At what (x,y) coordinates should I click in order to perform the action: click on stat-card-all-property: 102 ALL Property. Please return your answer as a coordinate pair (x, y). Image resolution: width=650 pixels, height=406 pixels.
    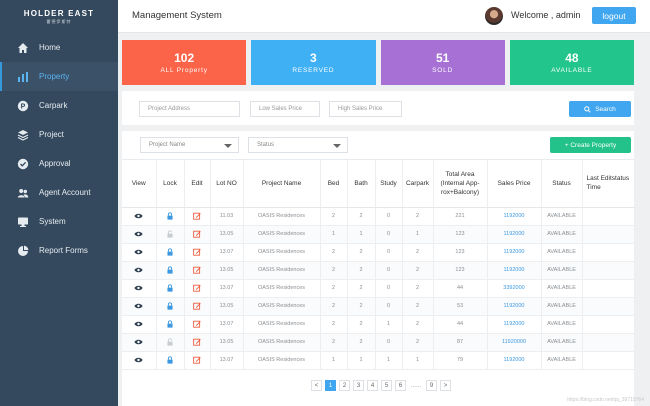
    Looking at the image, I should click on (184, 62).